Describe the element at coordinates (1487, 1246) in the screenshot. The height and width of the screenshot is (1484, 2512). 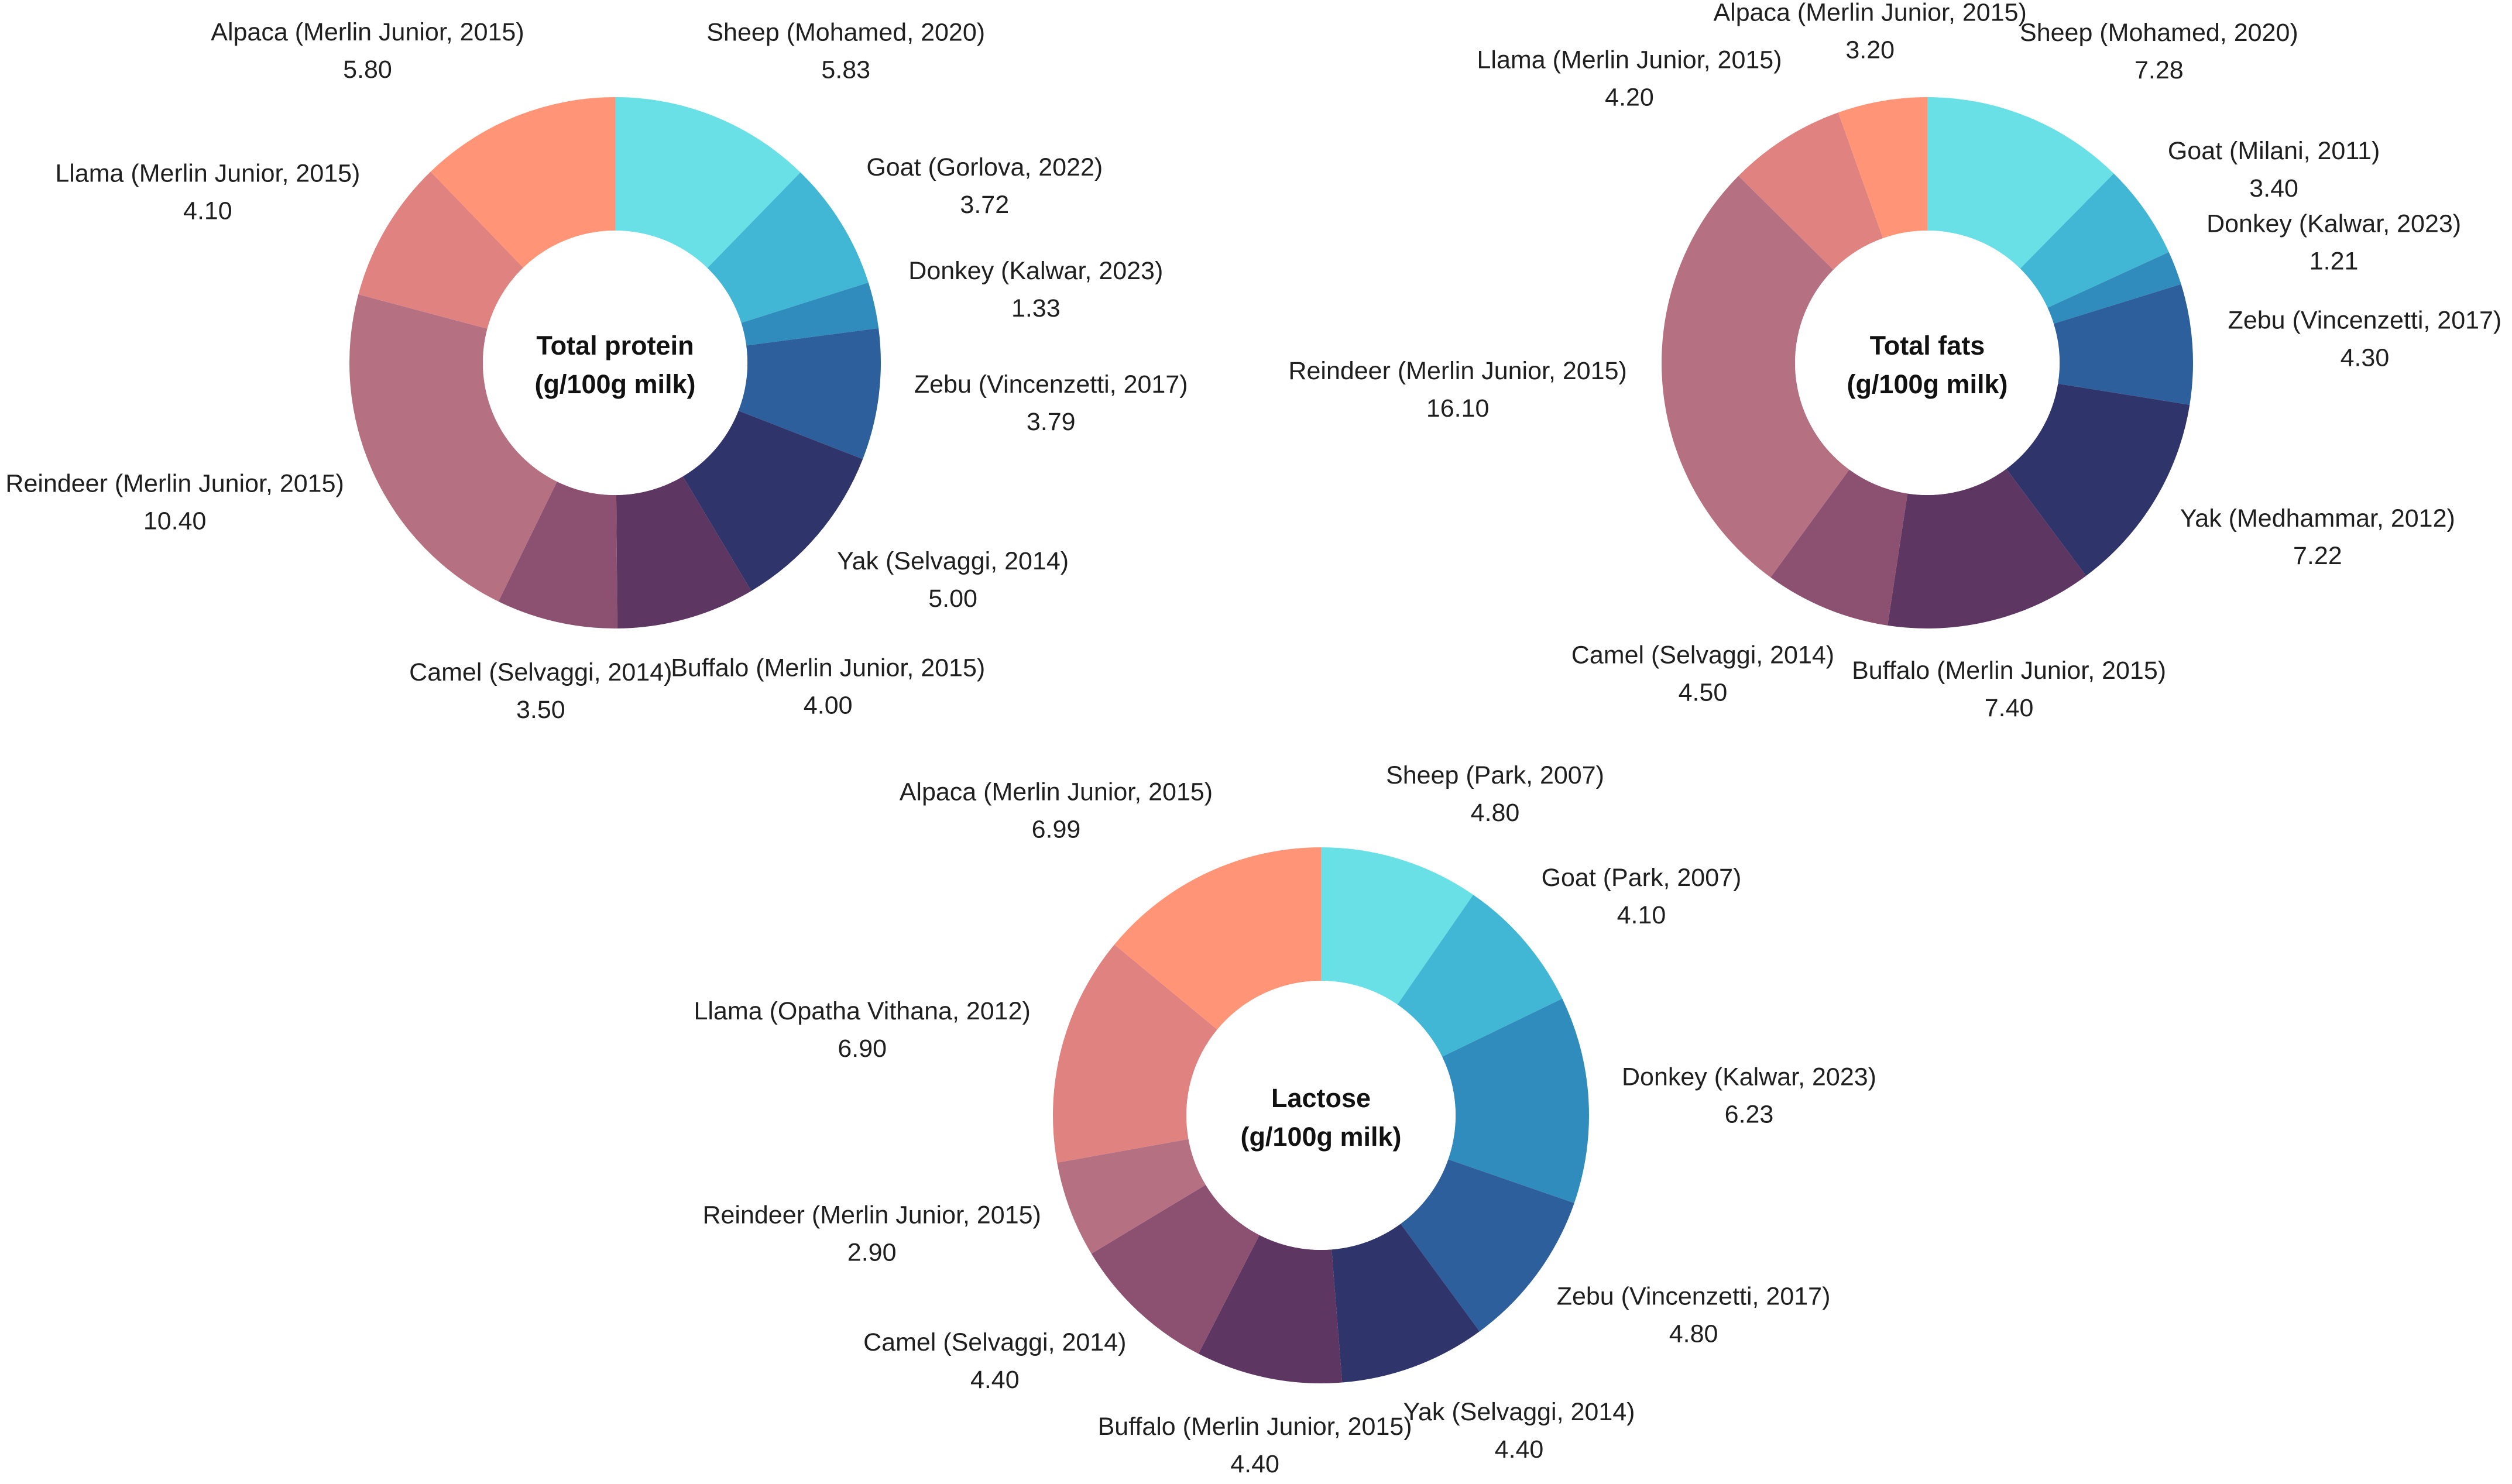
I see `lactose-slice-zebu` at that location.